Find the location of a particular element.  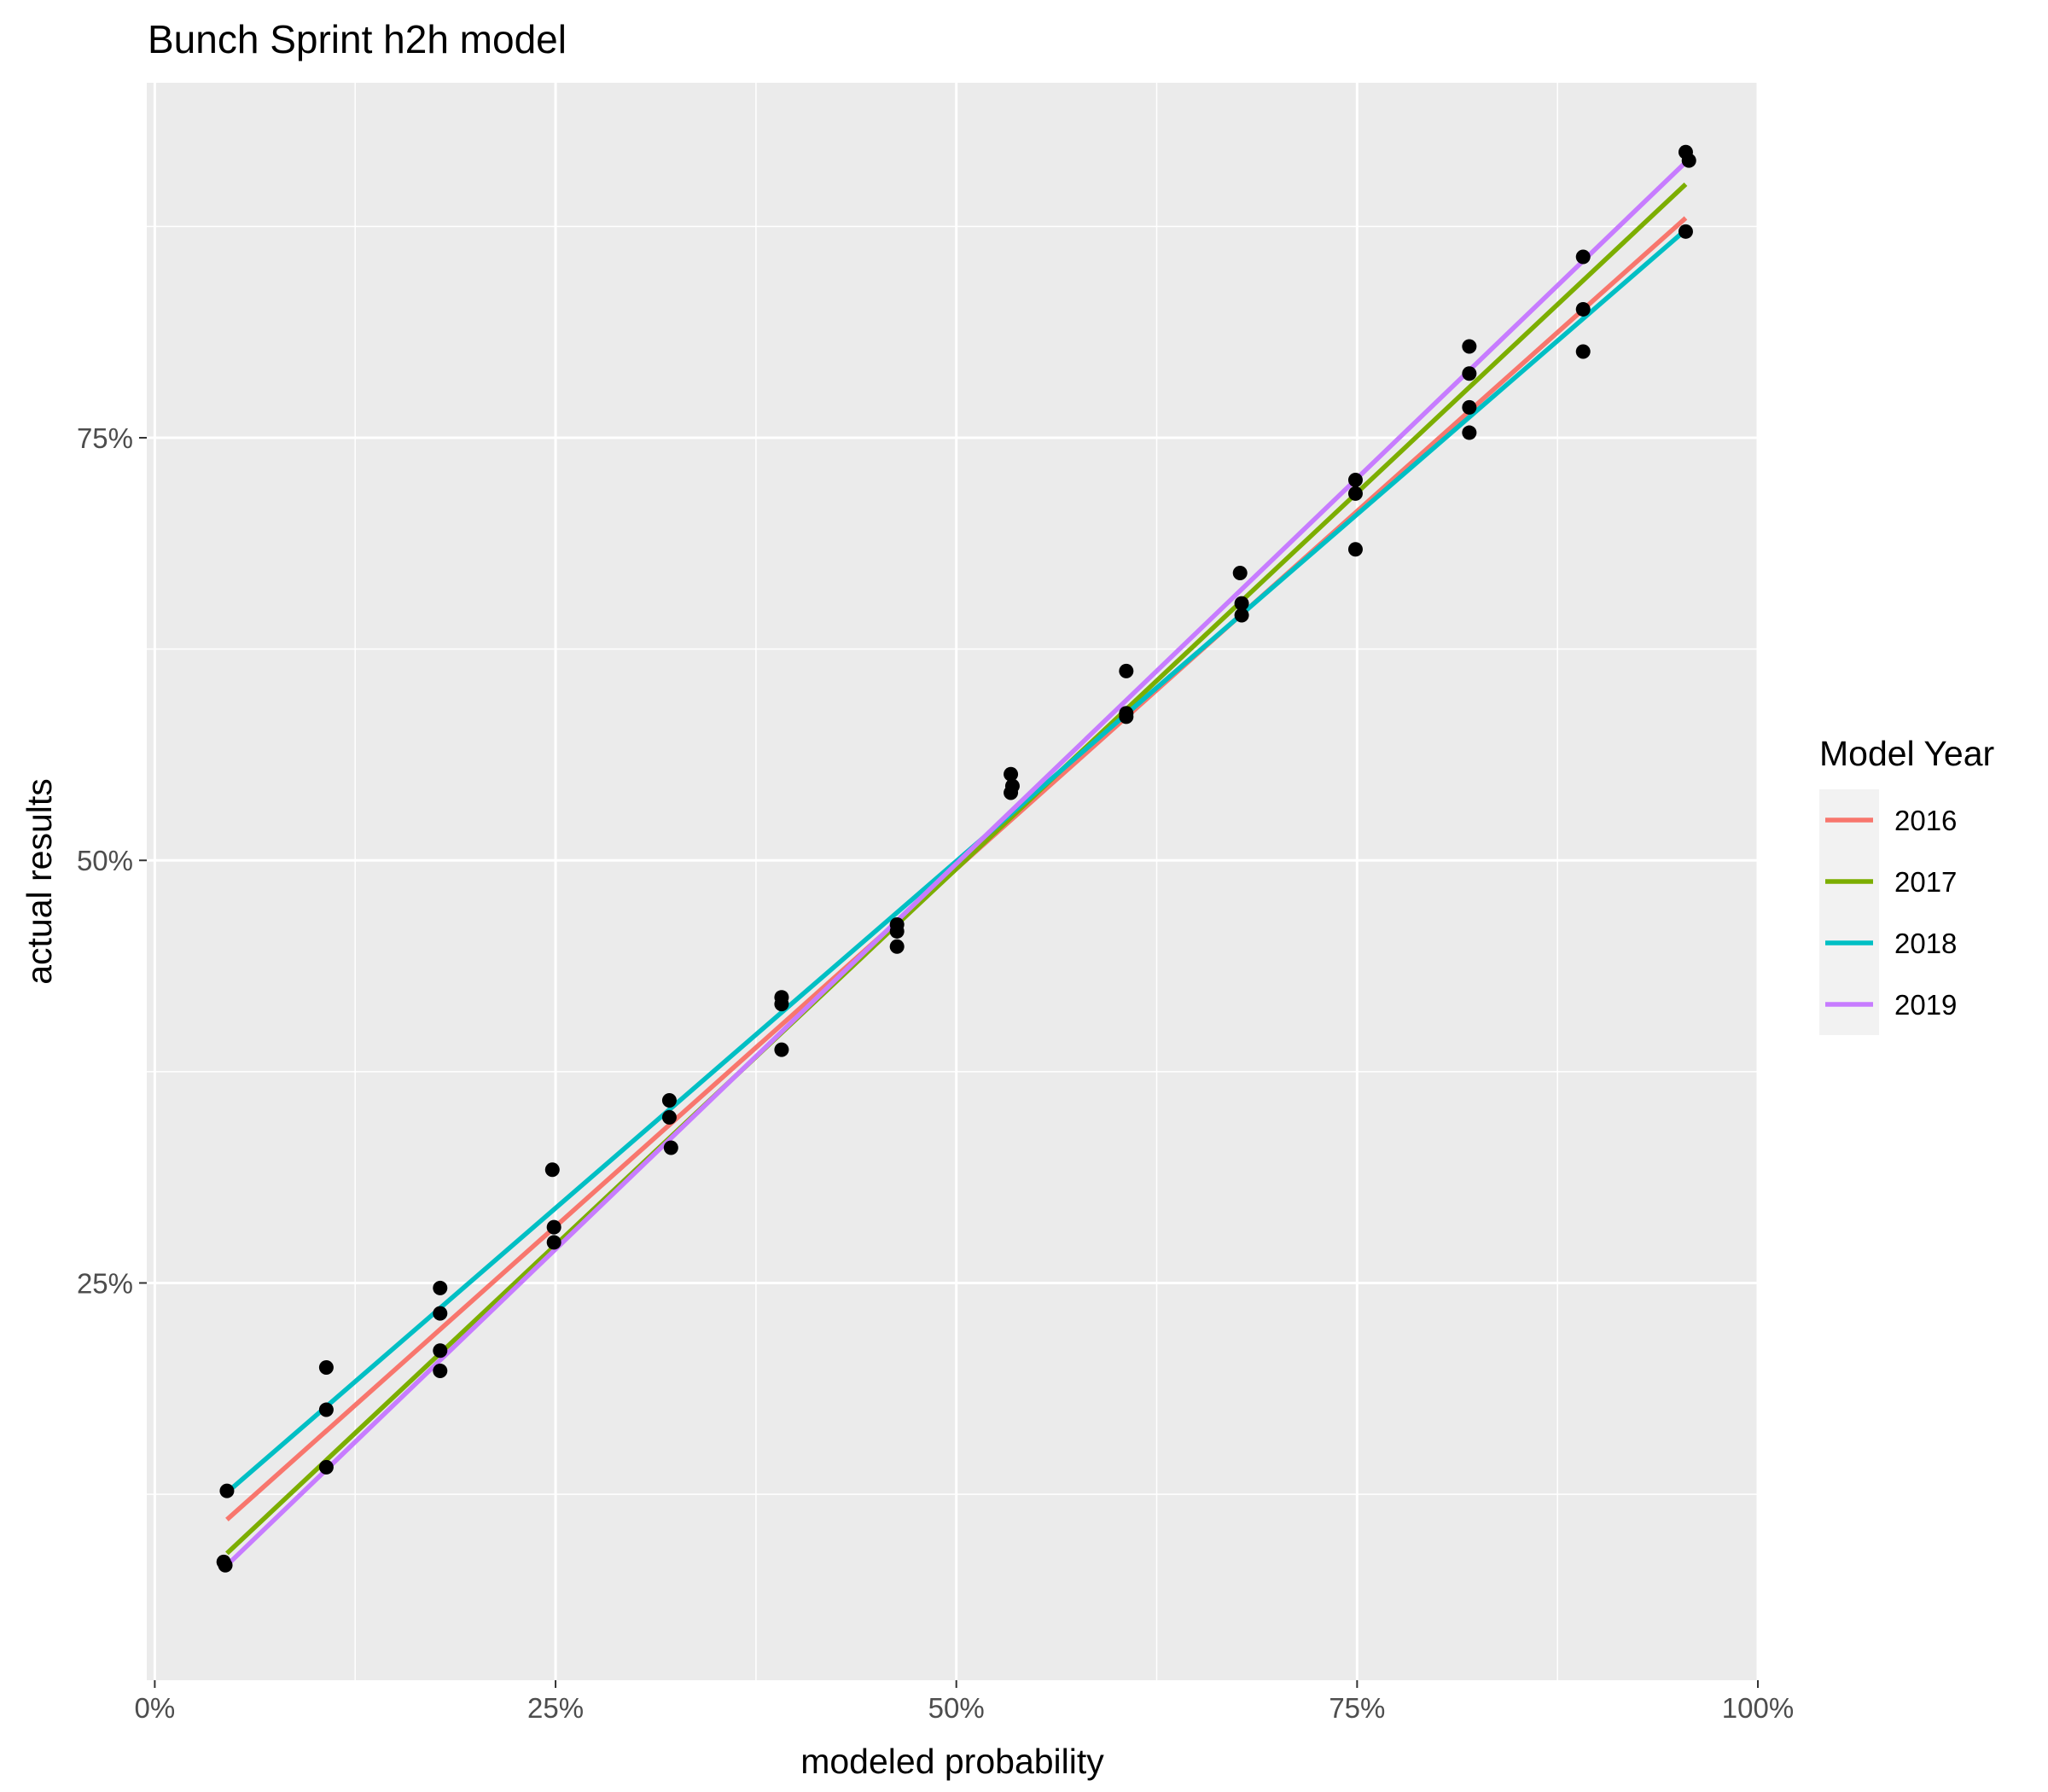

legend-label-2019: 2019 is located at coordinates (1926, 1005).